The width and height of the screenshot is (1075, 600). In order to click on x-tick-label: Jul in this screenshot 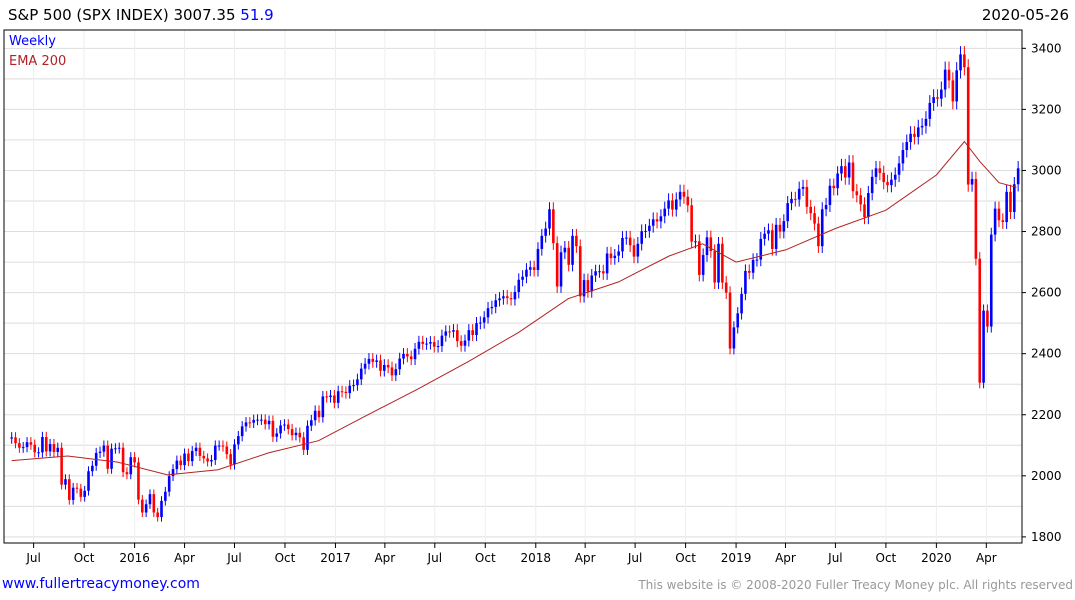, I will do `click(834, 558)`.